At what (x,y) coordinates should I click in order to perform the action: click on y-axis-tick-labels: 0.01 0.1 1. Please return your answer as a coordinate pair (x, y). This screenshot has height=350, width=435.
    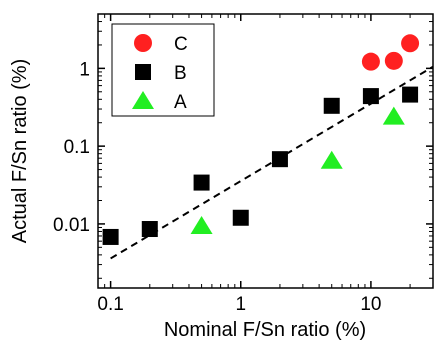
    Looking at the image, I should click on (71, 147).